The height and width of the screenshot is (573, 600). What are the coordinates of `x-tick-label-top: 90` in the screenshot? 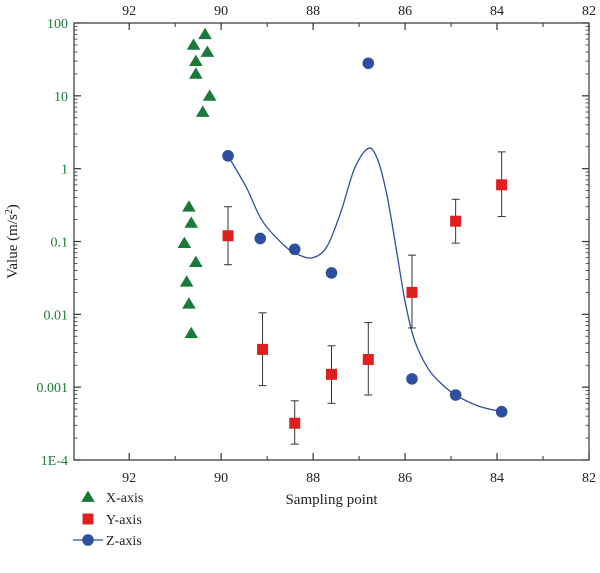 It's located at (221, 11).